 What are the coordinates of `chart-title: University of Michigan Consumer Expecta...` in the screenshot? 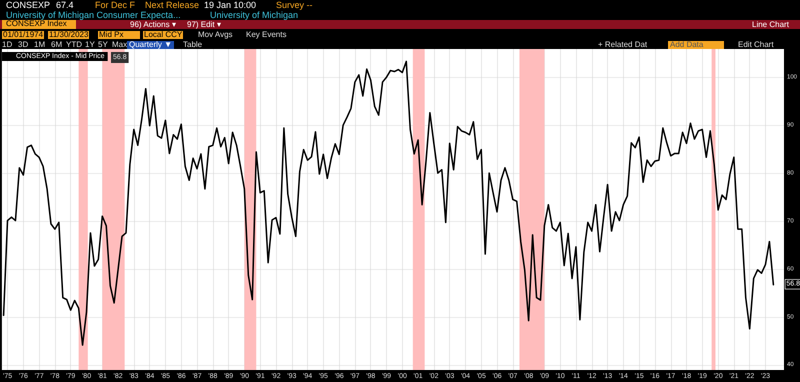 It's located at (93, 15).